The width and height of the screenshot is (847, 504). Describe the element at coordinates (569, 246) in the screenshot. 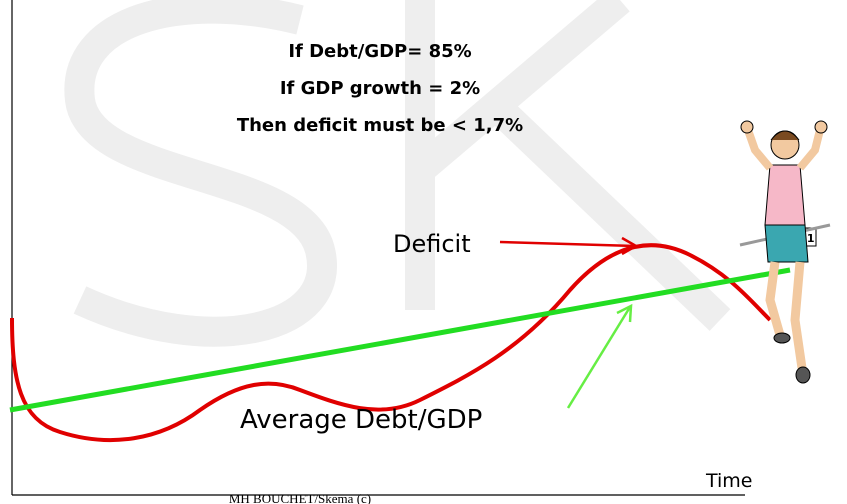

I see `deficit-arrow` at that location.